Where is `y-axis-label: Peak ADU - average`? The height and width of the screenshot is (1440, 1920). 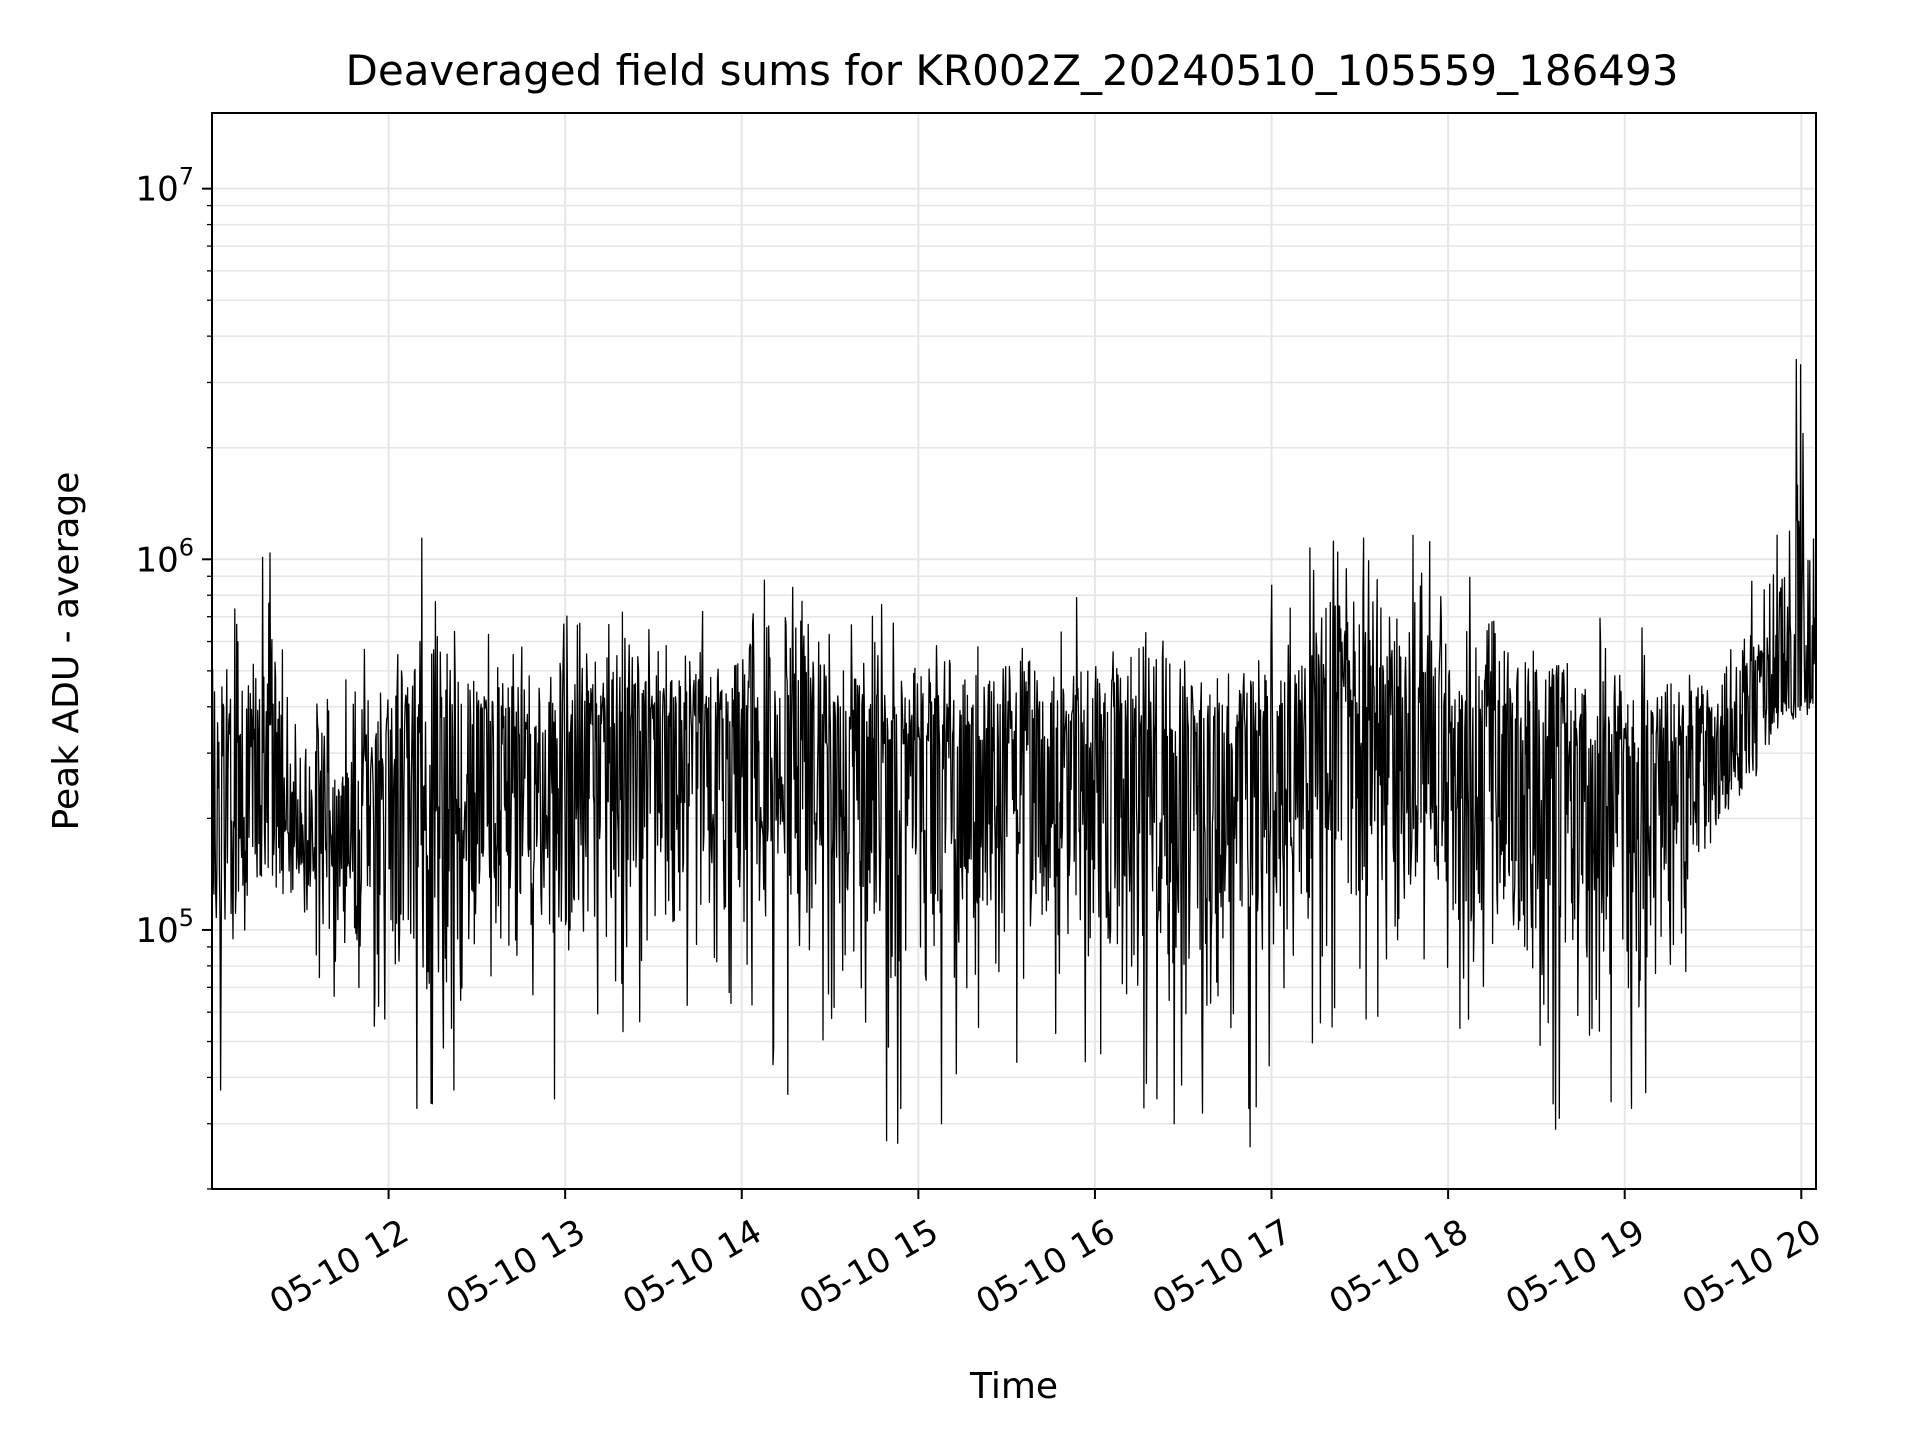 y-axis-label: Peak ADU - average is located at coordinates (66, 651).